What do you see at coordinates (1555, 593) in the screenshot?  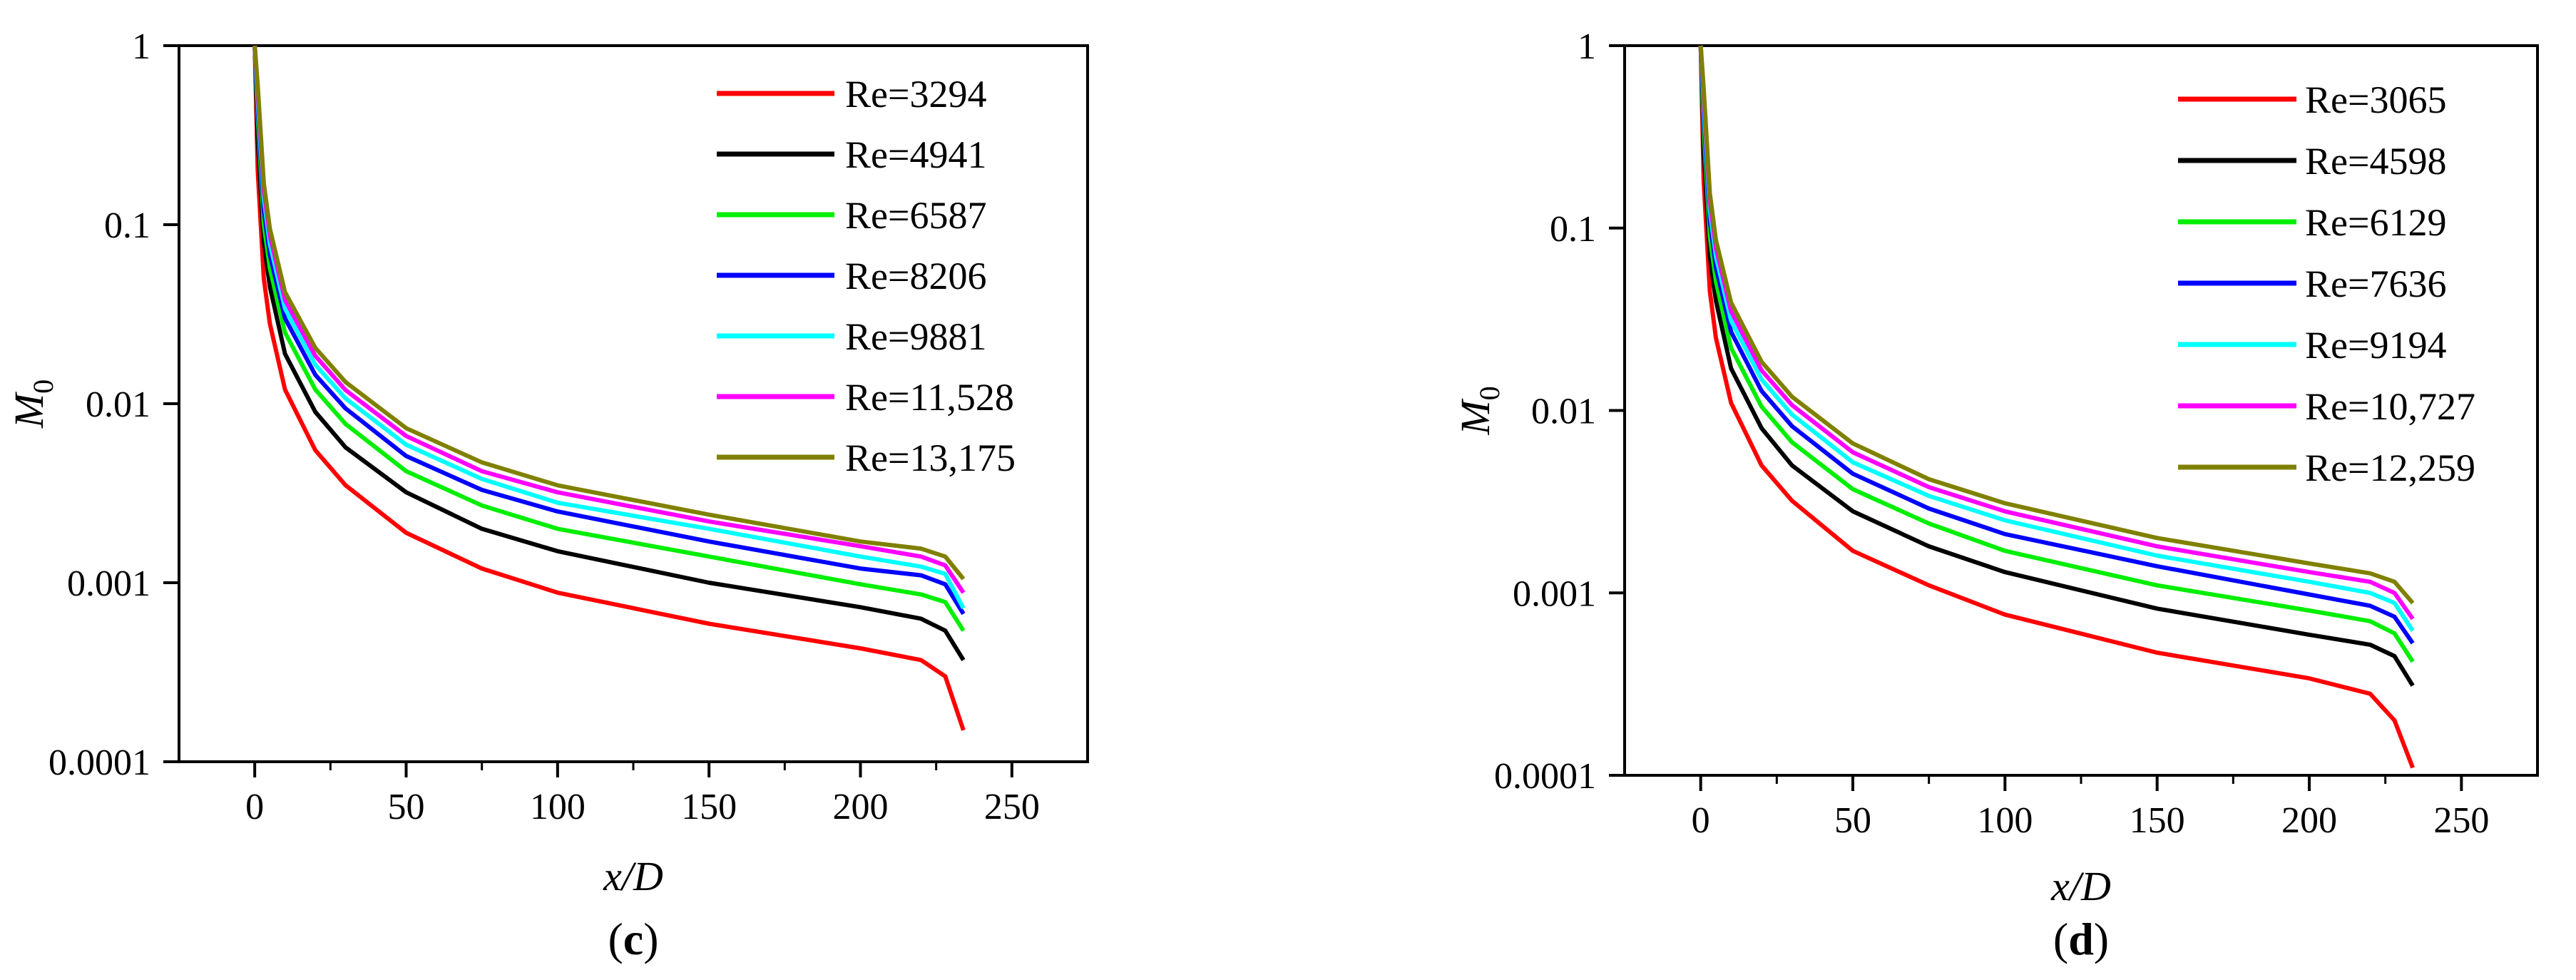 I see `panel-d-y-tick-label: 0.001` at bounding box center [1555, 593].